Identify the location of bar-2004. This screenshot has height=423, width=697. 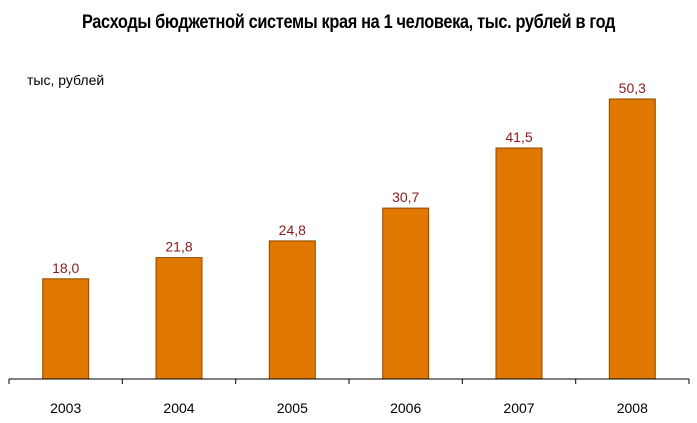
(179, 318).